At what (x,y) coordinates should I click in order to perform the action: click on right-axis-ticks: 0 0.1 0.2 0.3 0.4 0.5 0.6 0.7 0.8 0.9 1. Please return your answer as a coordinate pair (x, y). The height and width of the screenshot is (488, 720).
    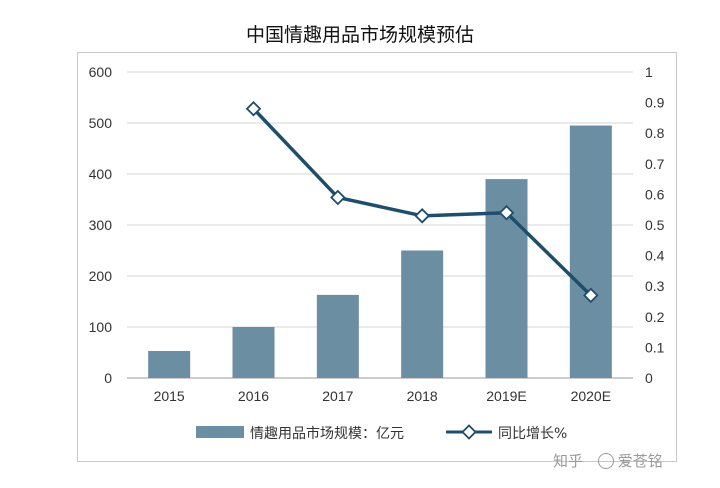
    Looking at the image, I should click on (655, 225).